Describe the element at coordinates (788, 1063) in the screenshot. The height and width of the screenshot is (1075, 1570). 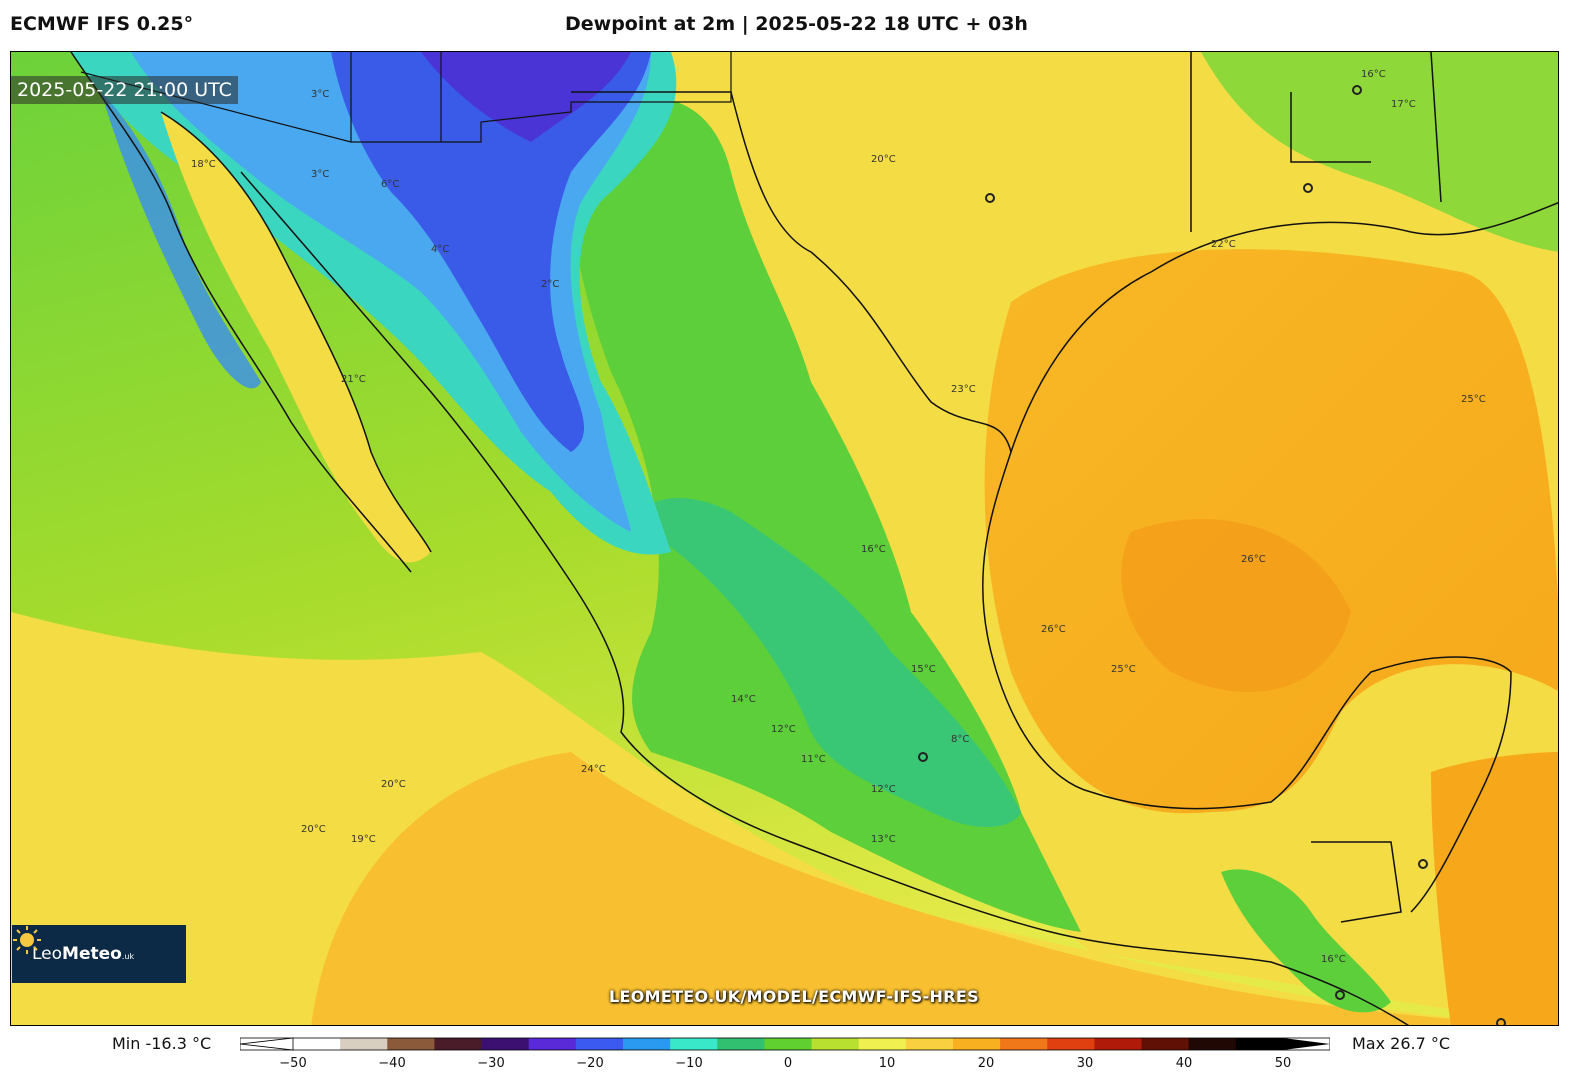
I see `tick-label: 0` at that location.